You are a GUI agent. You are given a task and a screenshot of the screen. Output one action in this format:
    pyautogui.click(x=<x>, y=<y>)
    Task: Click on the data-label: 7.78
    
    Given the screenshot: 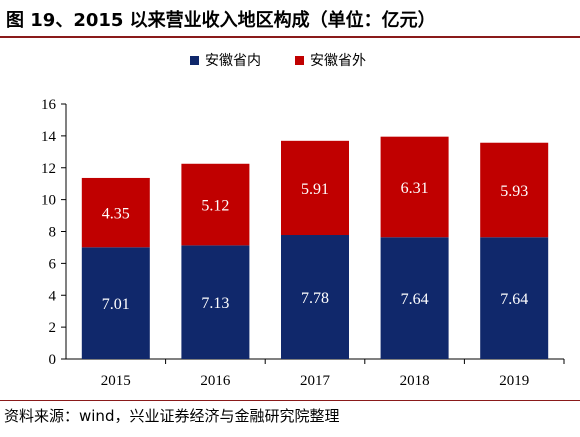 What is the action you would take?
    pyautogui.click(x=315, y=298)
    